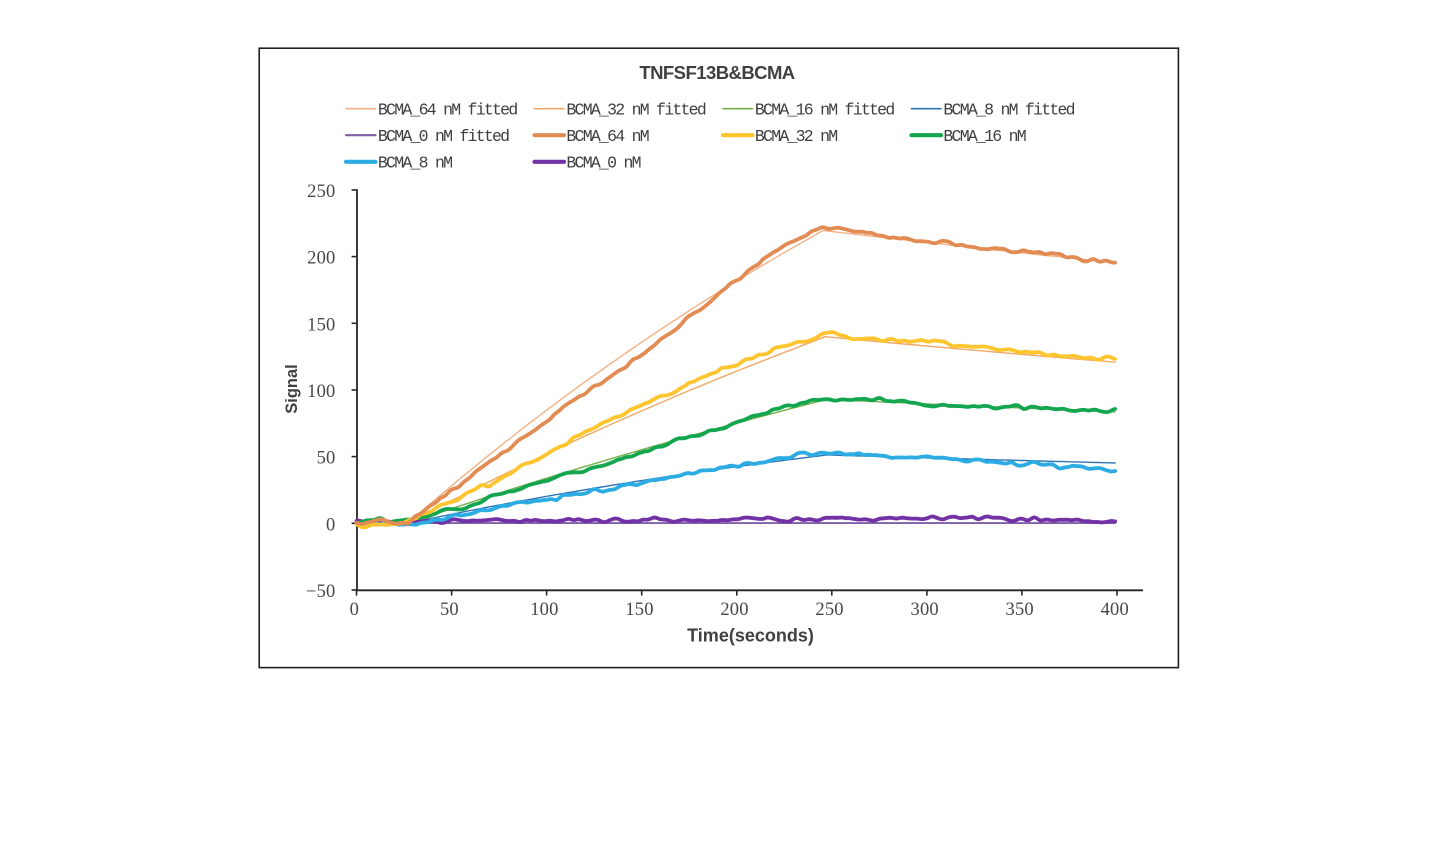 This screenshot has height=845, width=1435. What do you see at coordinates (824, 109) in the screenshot?
I see `svg-text: BCMA_16 nM fitted` at bounding box center [824, 109].